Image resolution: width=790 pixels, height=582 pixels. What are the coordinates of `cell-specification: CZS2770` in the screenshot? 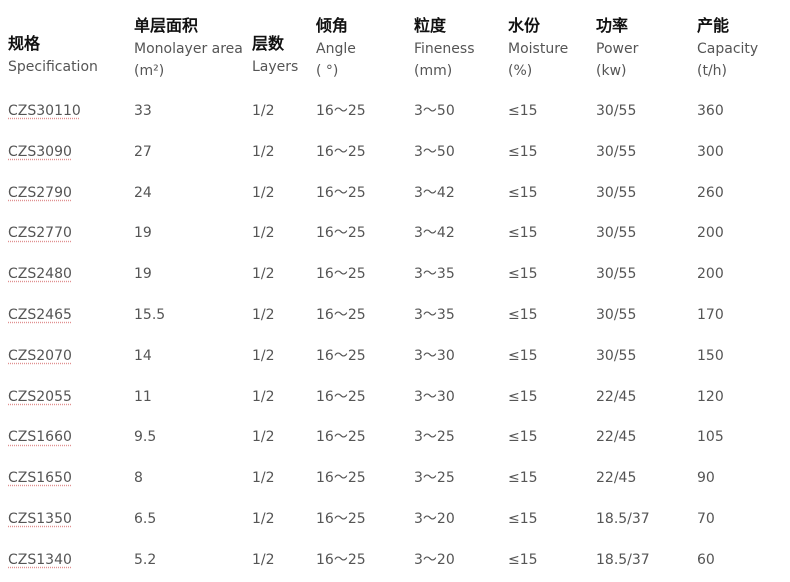 It's located at (40, 233).